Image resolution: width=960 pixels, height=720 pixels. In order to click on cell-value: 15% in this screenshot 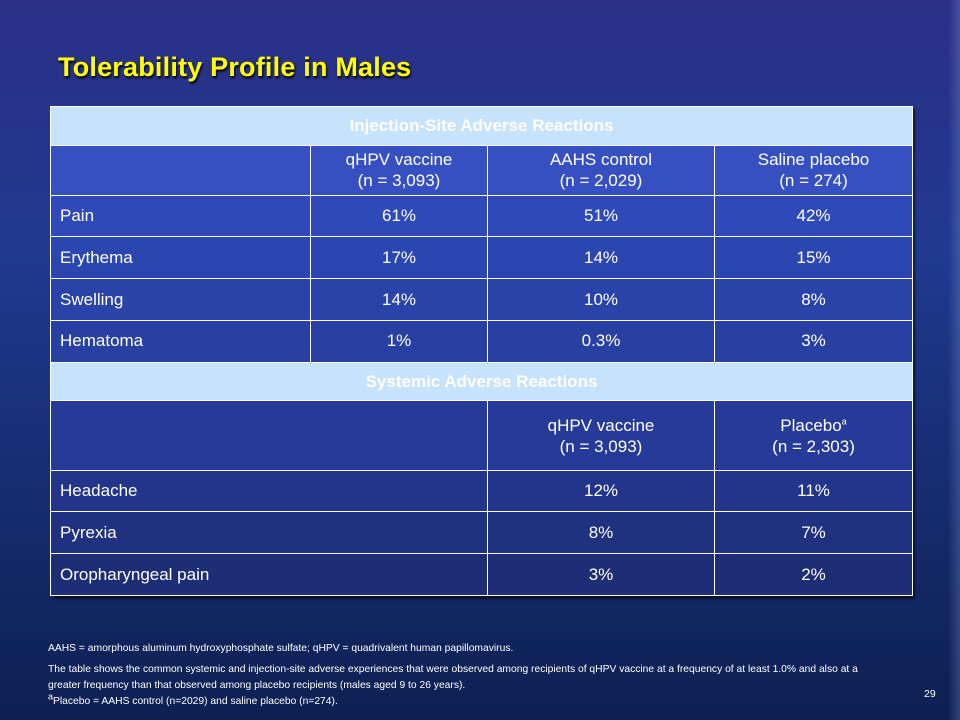, I will do `click(813, 258)`.